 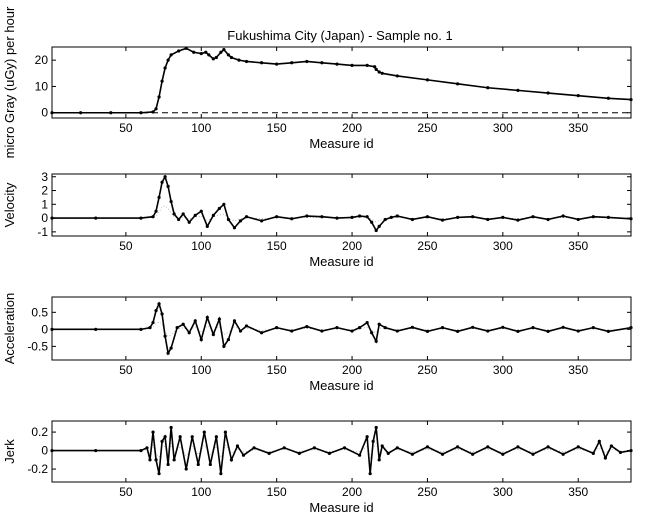 What do you see at coordinates (42, 60) in the screenshot?
I see `y-tick-label: 20` at bounding box center [42, 60].